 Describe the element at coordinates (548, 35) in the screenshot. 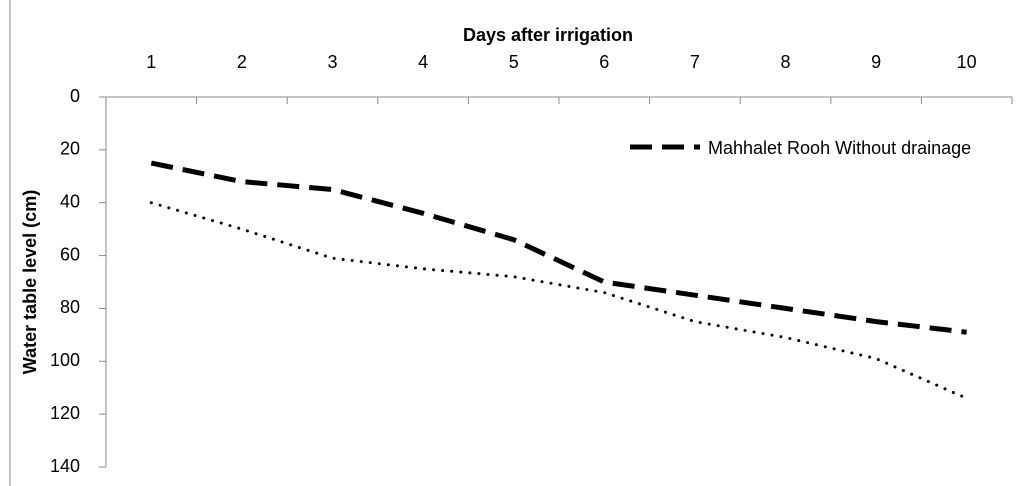

I see `x-axis-title: Days after irrigation` at that location.